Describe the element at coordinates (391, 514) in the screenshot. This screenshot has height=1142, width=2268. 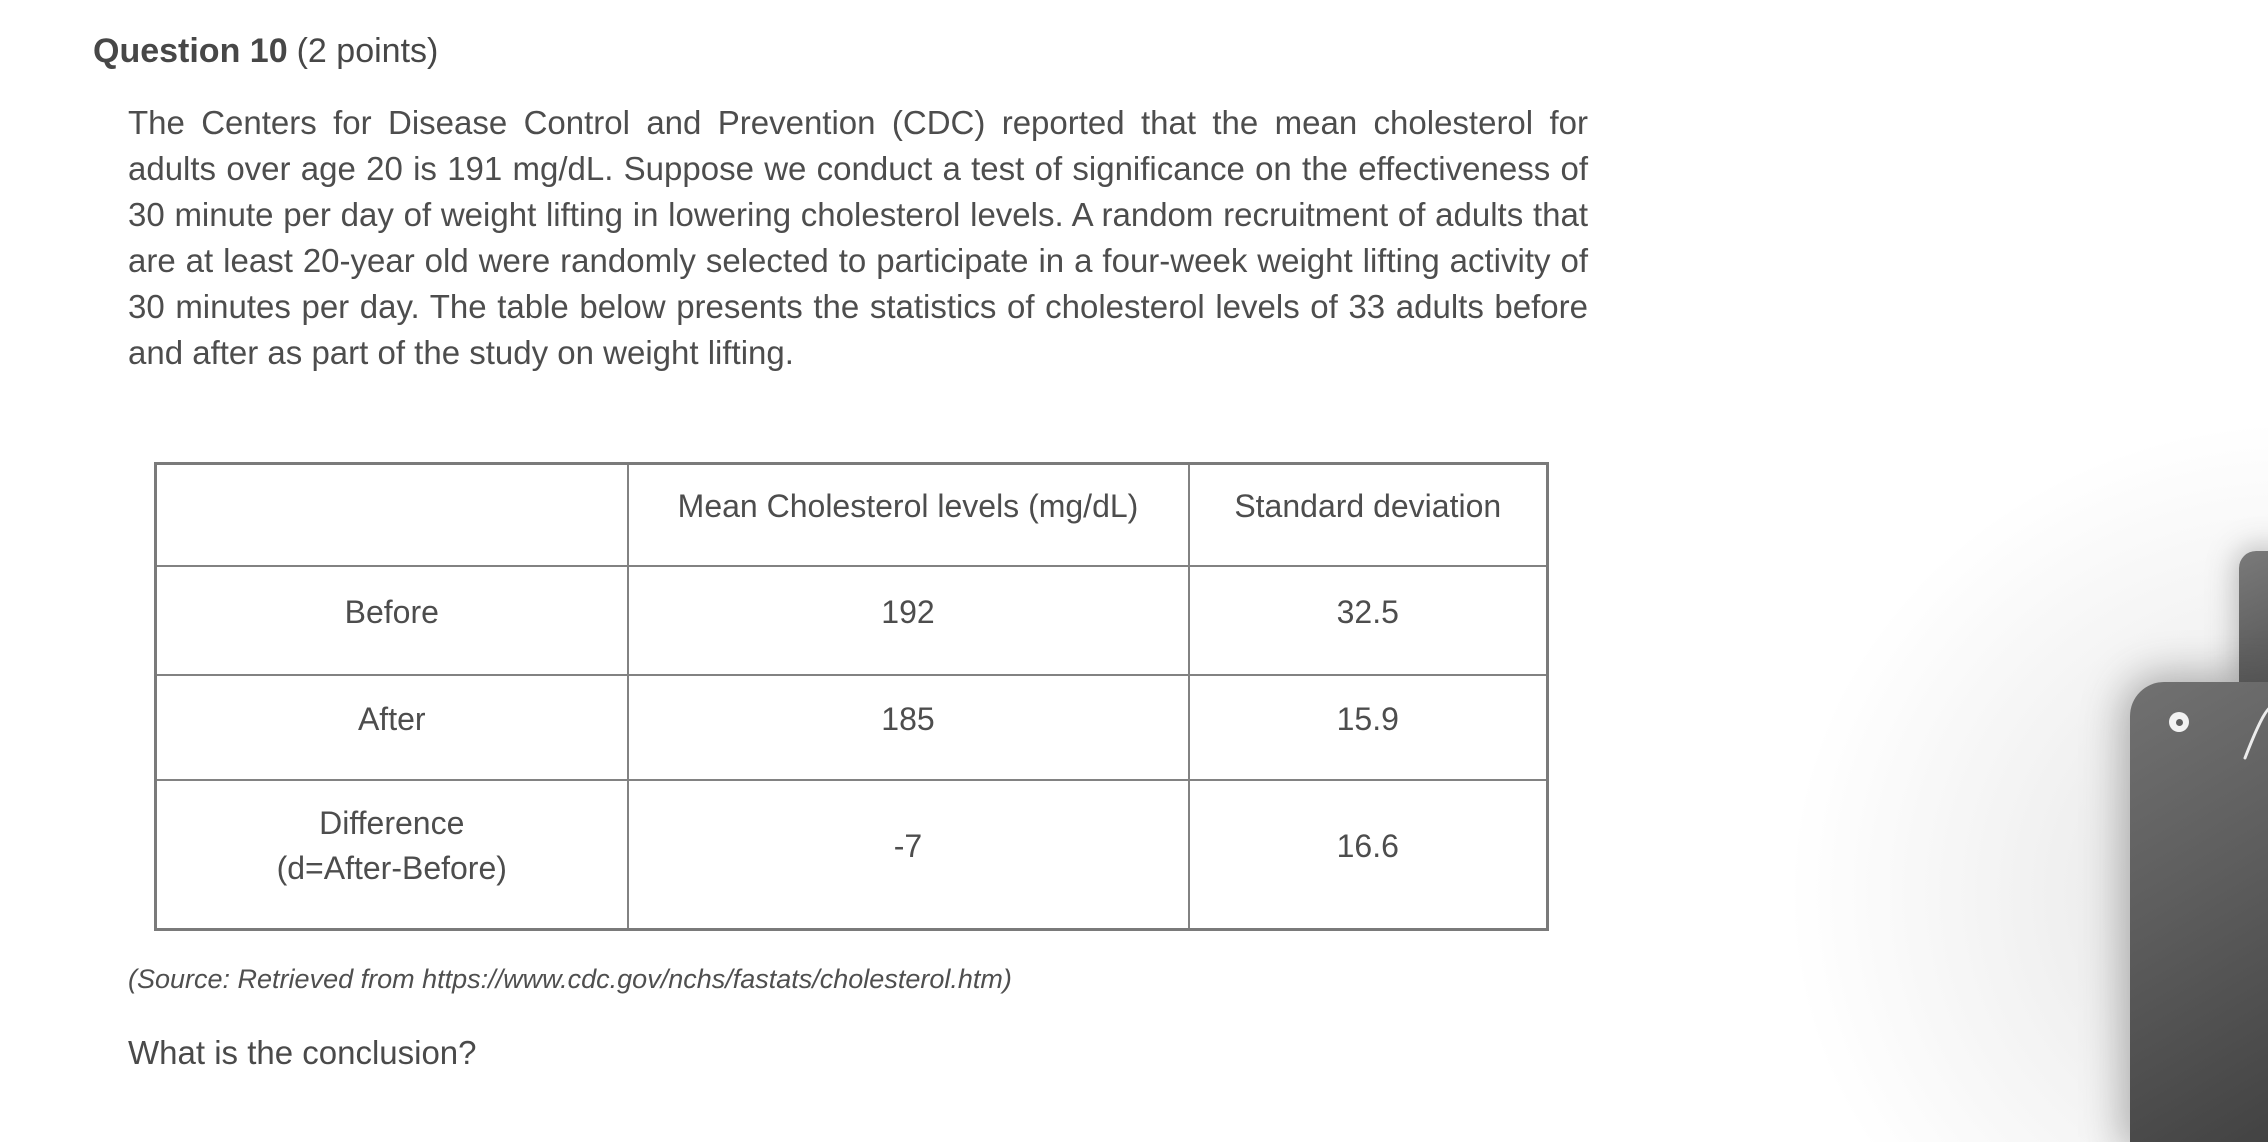
I see `table-header-empty` at that location.